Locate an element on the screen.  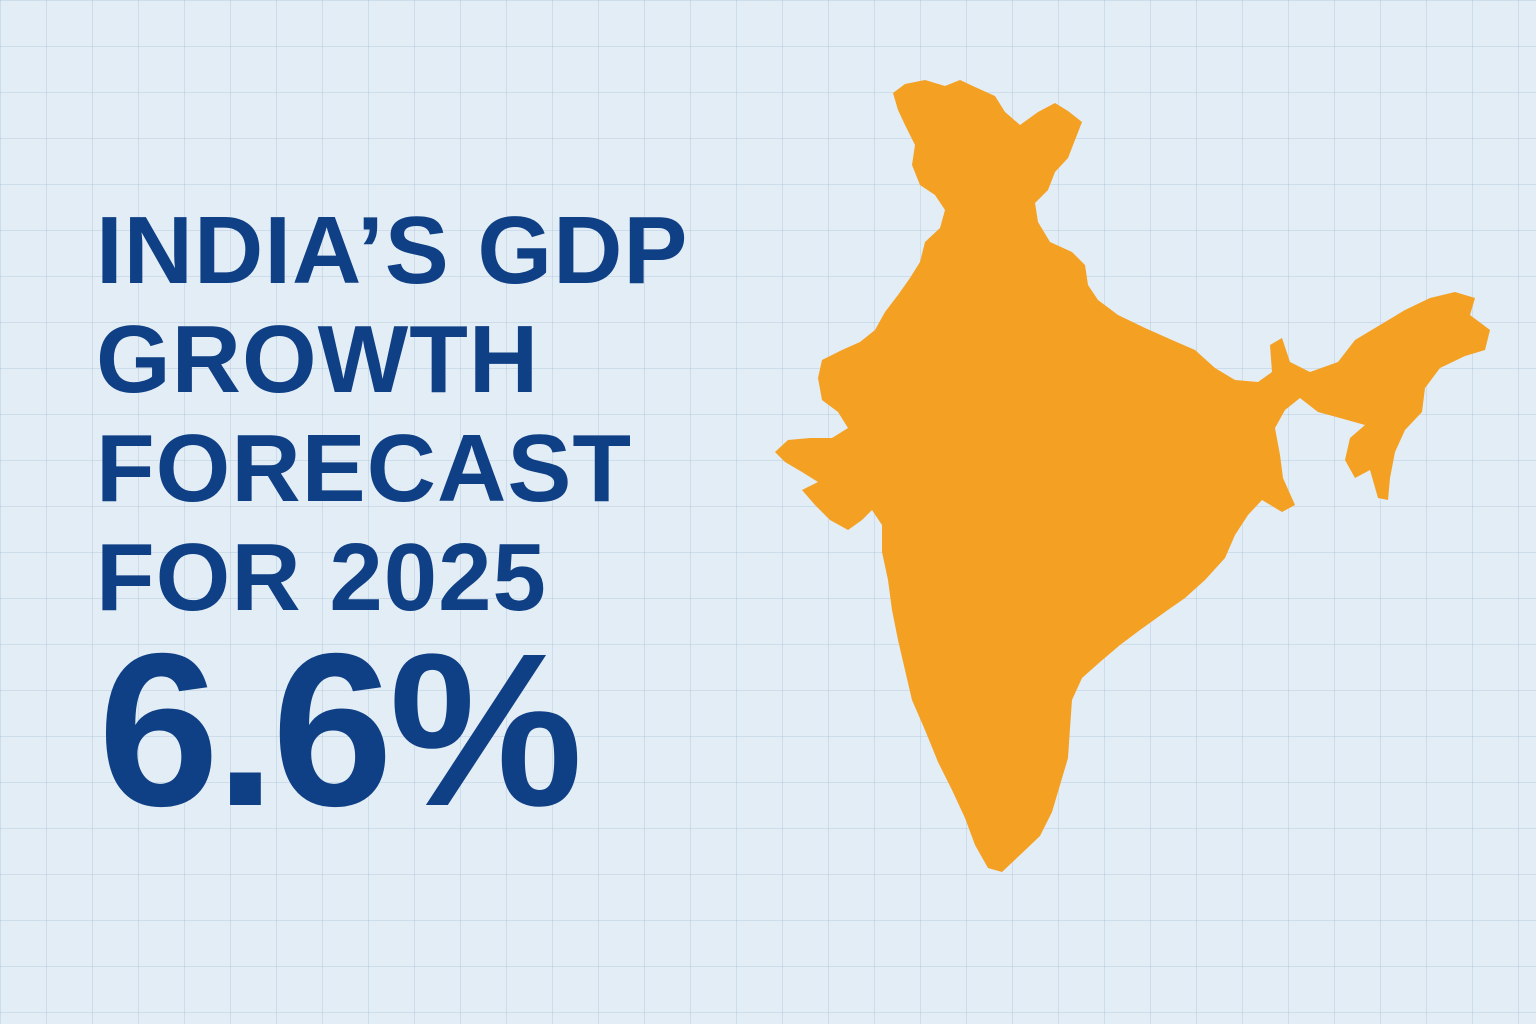
headline-line-2: GROWTH is located at coordinates (318, 359).